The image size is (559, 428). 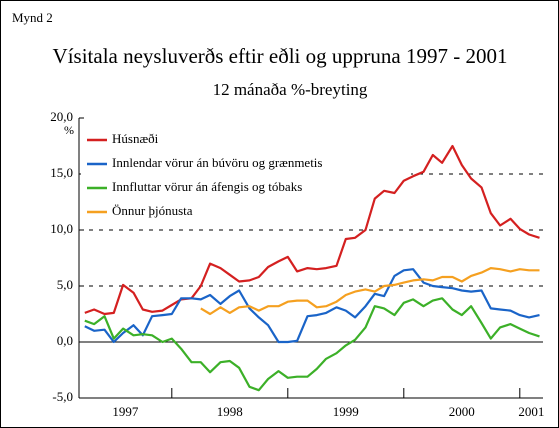 What do you see at coordinates (230, 411) in the screenshot?
I see `x-tick-label: 1998` at bounding box center [230, 411].